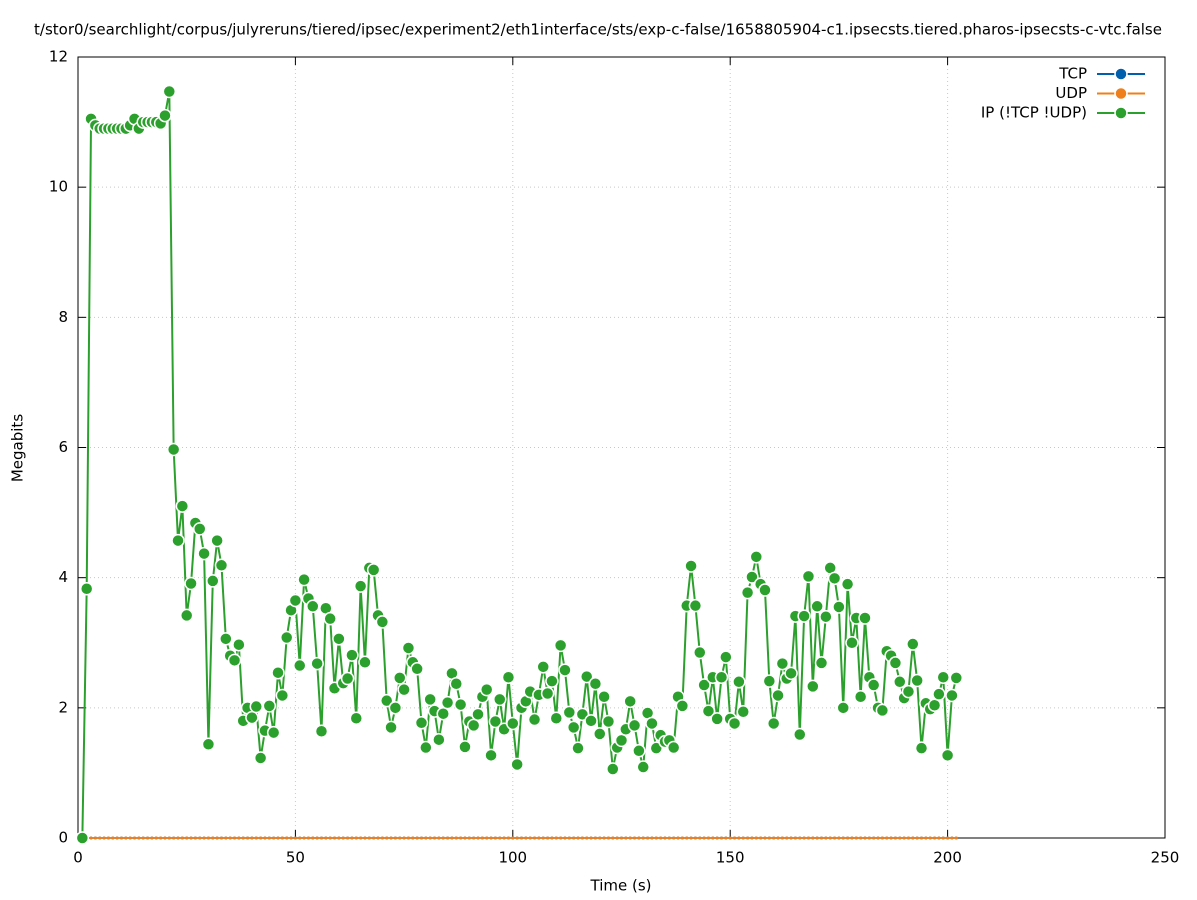 This screenshot has height=900, width=1197. What do you see at coordinates (730, 858) in the screenshot?
I see `x-tick-label: 150` at bounding box center [730, 858].